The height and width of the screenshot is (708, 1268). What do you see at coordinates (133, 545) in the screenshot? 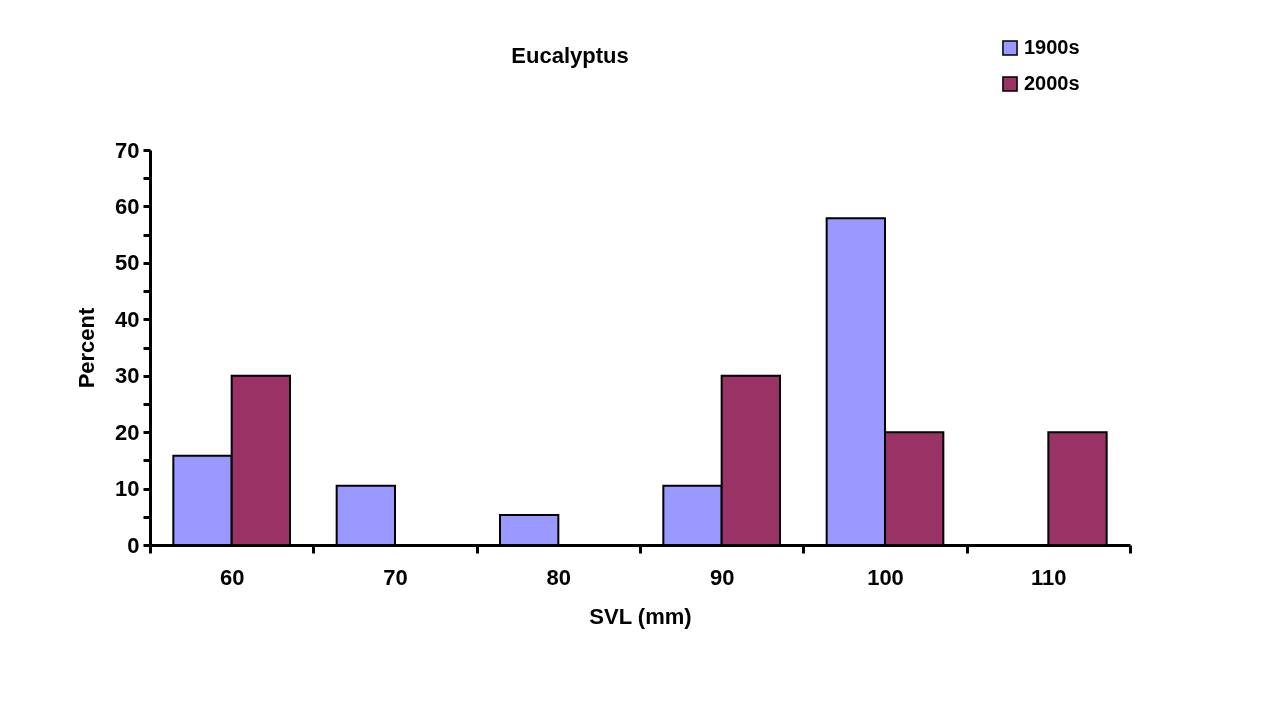
I see `y-tick-label: 0` at bounding box center [133, 545].